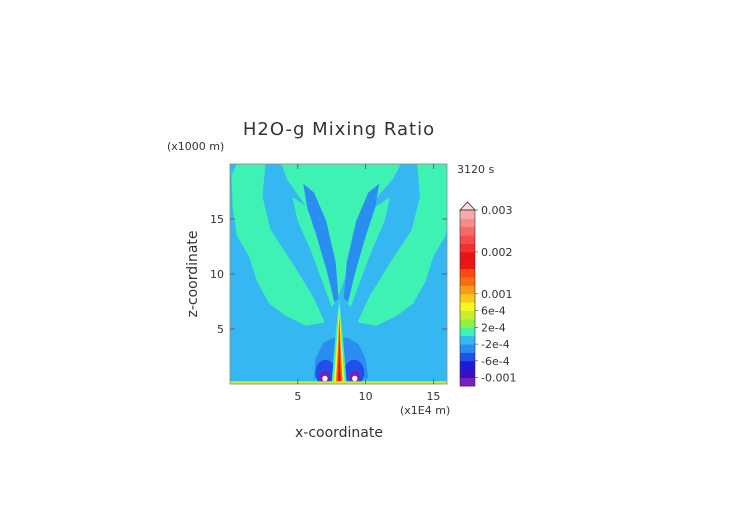  I want to click on x-tick-label: 10, so click(366, 396).